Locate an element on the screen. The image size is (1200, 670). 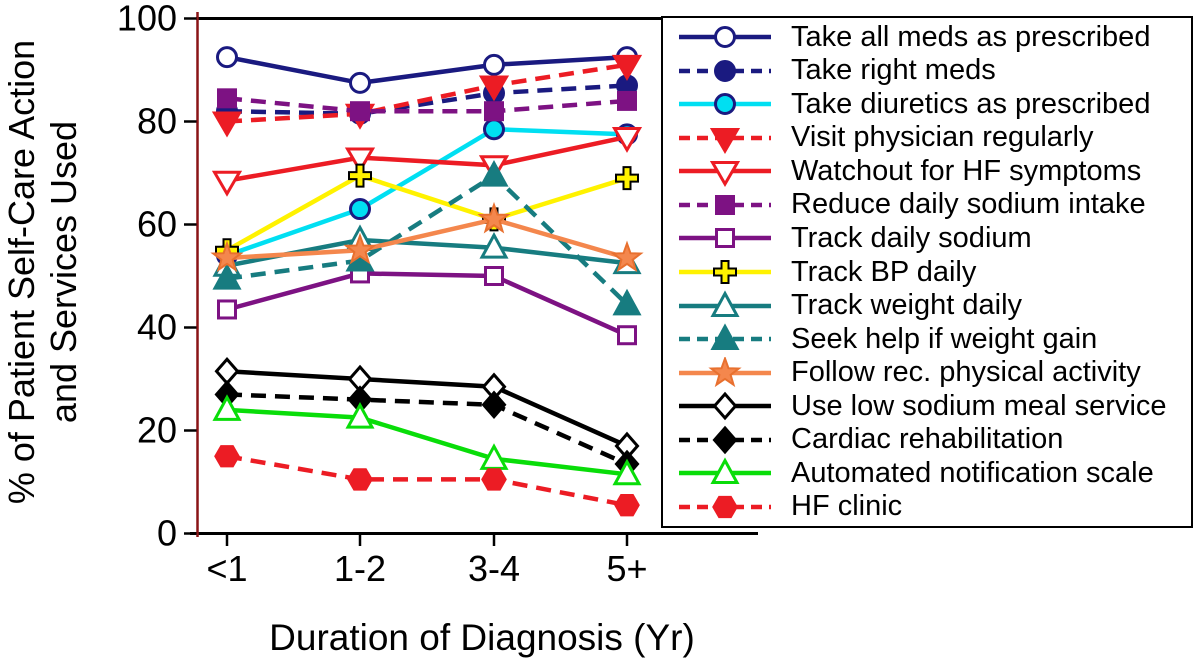
legend-label: Track BP daily is located at coordinates (884, 271).